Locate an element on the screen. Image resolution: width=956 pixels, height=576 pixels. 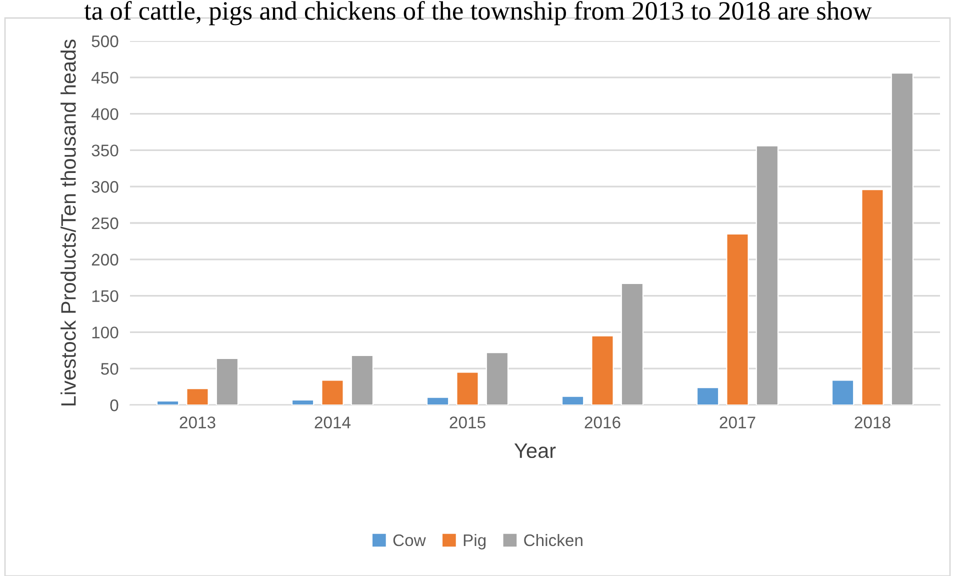
x-tick-label: 2013 is located at coordinates (198, 422).